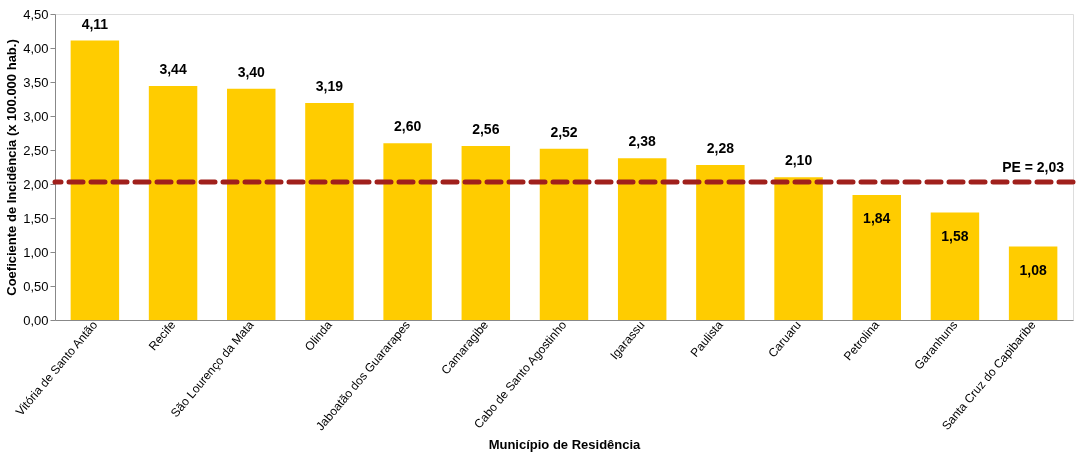  What do you see at coordinates (329, 86) in the screenshot?
I see `data-label: 3,19` at bounding box center [329, 86].